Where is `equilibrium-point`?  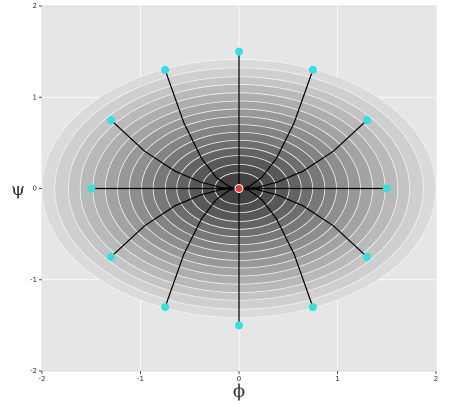 equilibrium-point is located at coordinates (239, 188).